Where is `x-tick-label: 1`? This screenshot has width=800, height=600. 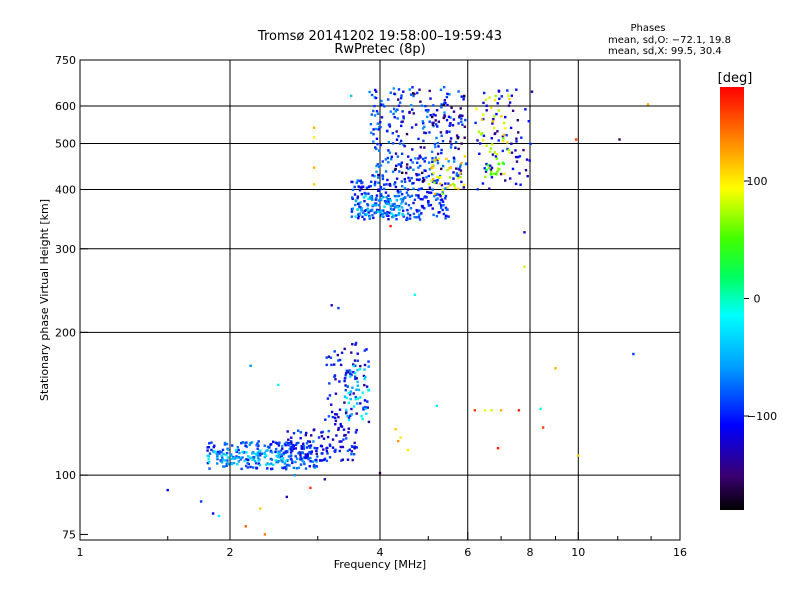 x-tick-label: 1 is located at coordinates (80, 552).